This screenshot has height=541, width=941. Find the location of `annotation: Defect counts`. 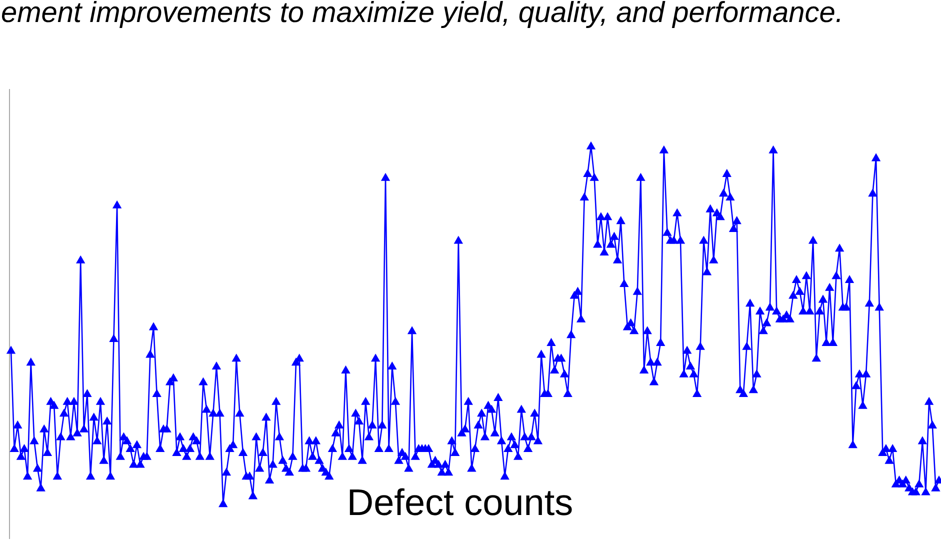

annotation: Defect counts is located at coordinates (460, 503).